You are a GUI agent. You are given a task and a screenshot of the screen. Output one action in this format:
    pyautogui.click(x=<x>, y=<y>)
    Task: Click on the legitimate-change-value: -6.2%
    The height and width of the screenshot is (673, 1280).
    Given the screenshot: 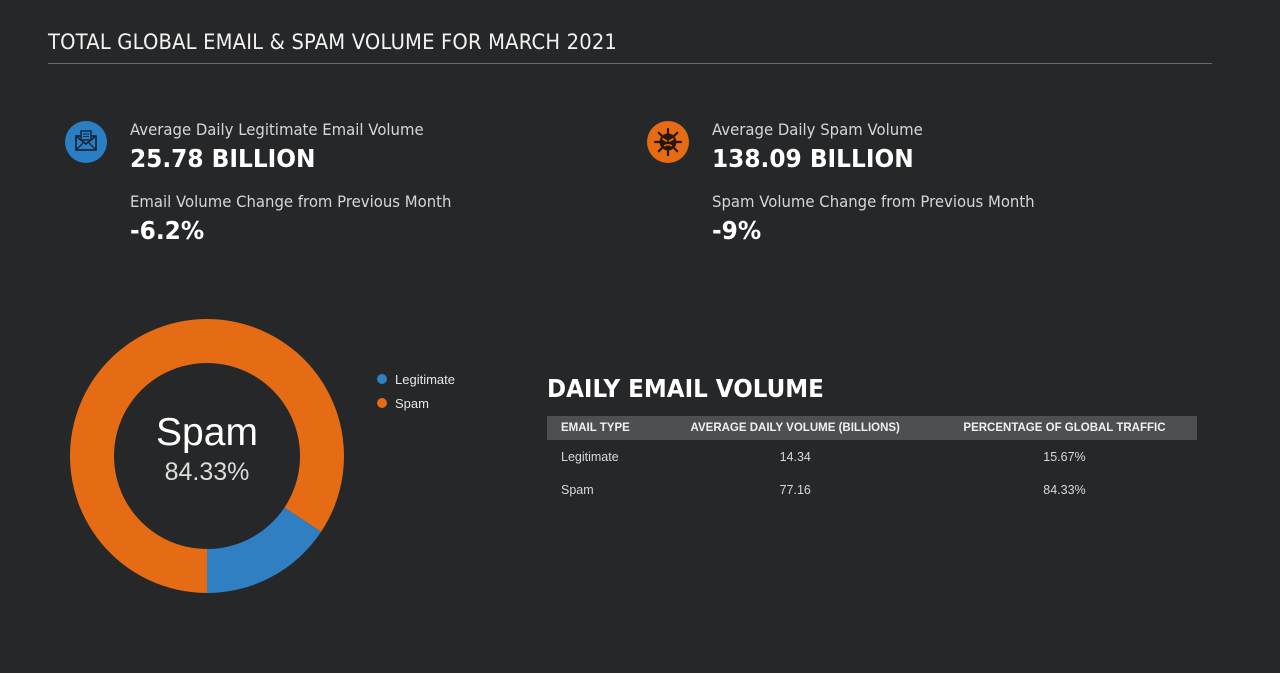 What is the action you would take?
    pyautogui.click(x=167, y=230)
    